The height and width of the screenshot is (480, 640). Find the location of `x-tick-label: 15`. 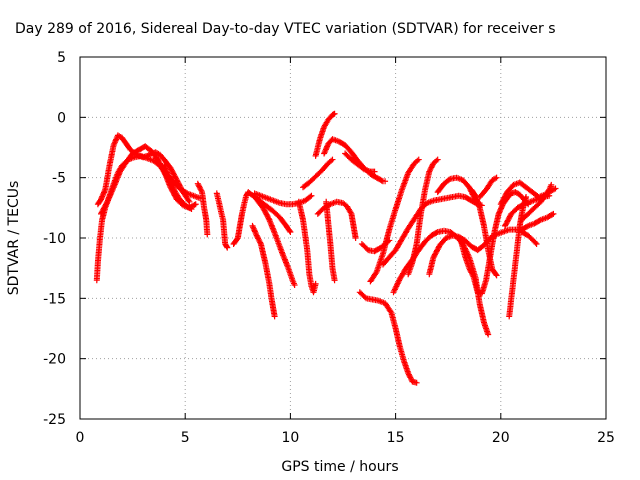

x-tick-label: 15 is located at coordinates (396, 438).